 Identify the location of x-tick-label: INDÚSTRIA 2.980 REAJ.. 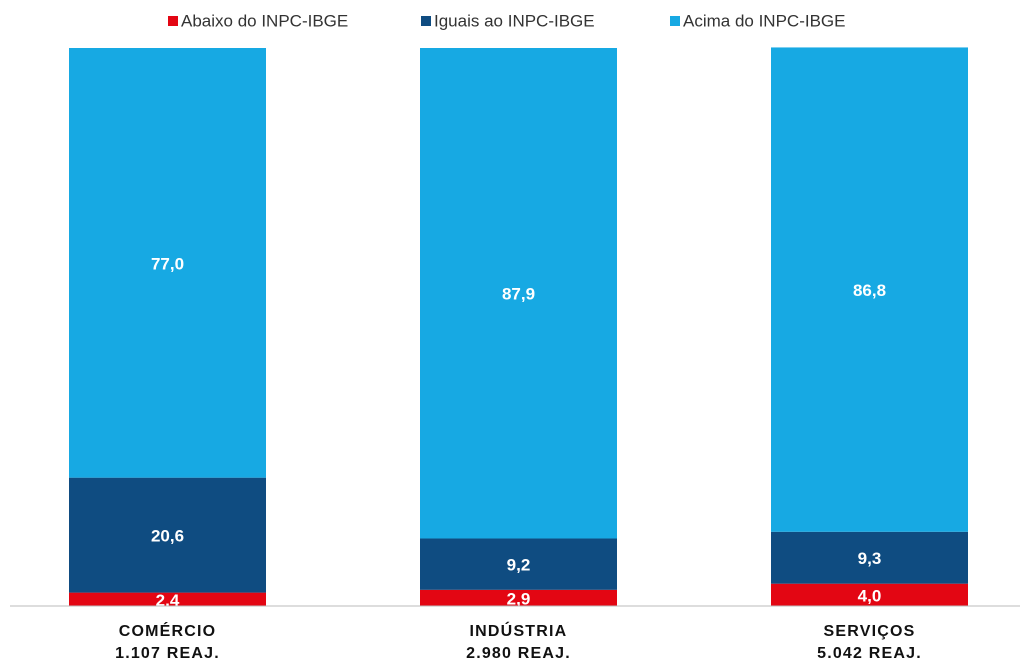
(518, 642).